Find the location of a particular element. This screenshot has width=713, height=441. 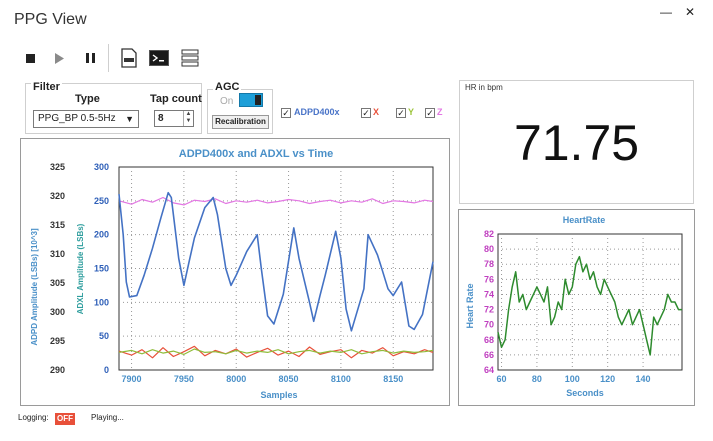

hr-x-tick-label: 60 is located at coordinates (502, 379).